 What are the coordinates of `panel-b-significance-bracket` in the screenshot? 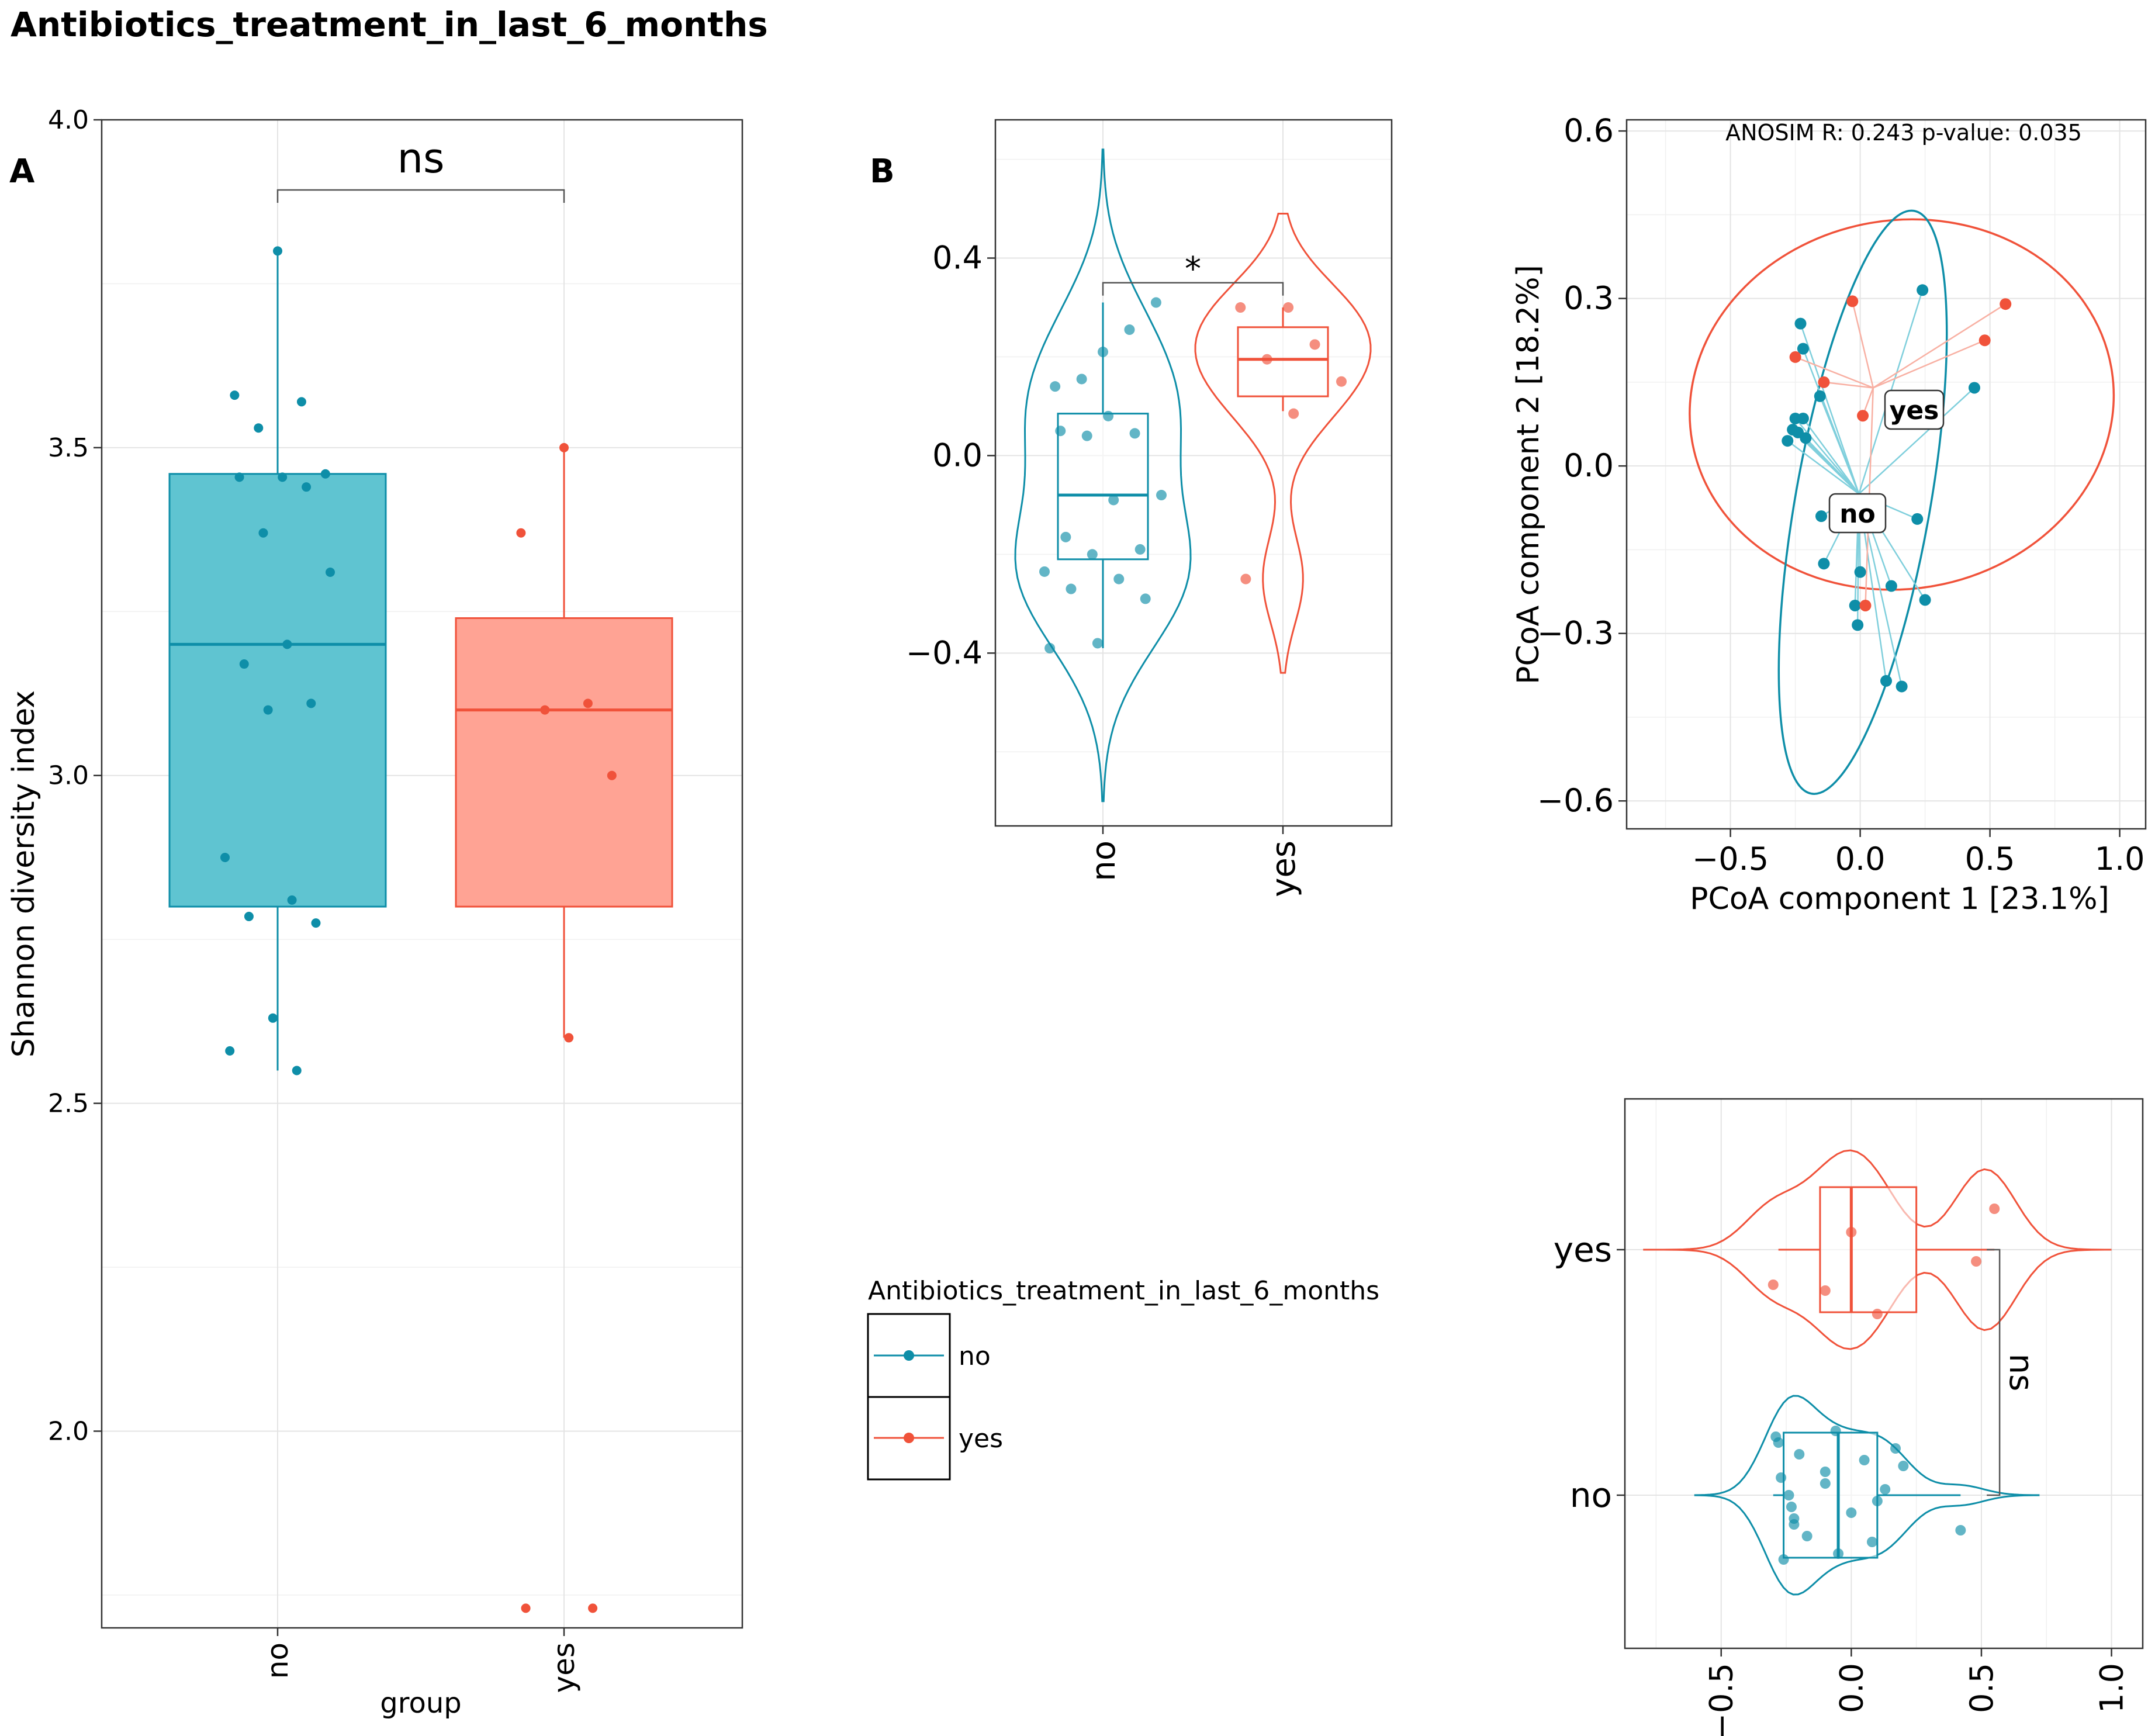 It's located at (1193, 289).